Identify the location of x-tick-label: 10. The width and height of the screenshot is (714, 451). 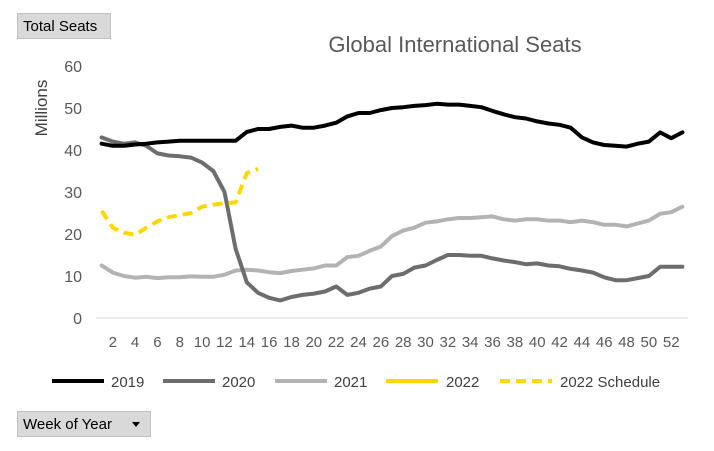
(202, 342).